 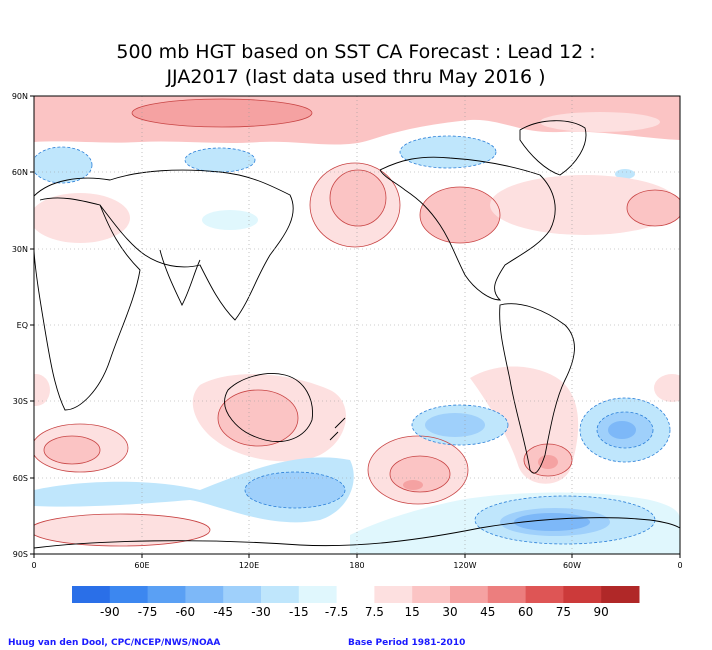 What do you see at coordinates (548, 462) in the screenshot?
I see `pos-anomaly-south-america-max` at bounding box center [548, 462].